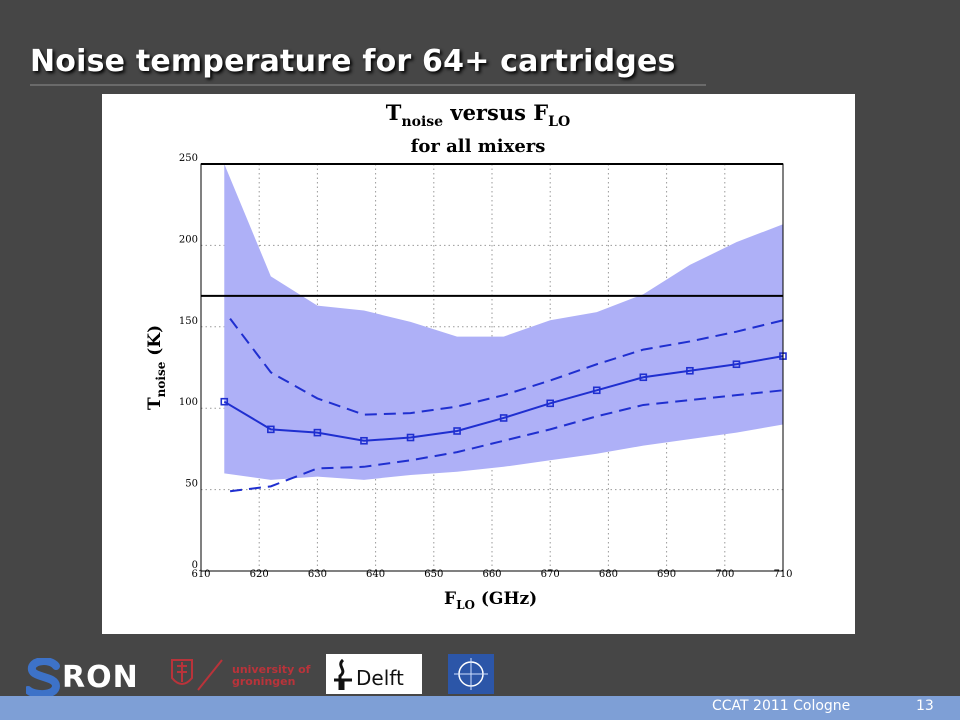  What do you see at coordinates (666, 574) in the screenshot?
I see `x-tick-label: 690` at bounding box center [666, 574].